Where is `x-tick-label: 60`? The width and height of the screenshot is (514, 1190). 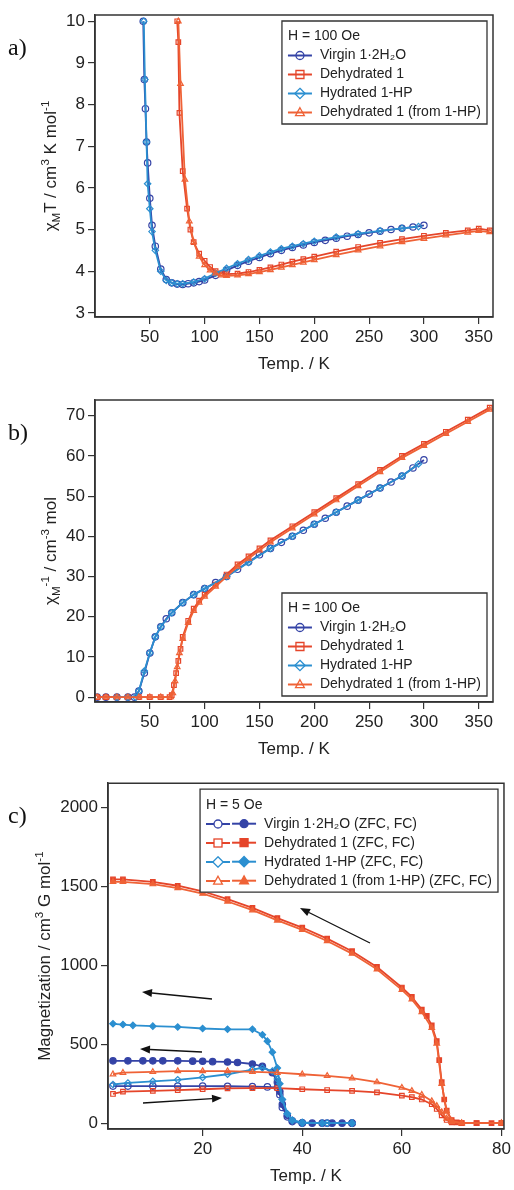 x-tick-label: 60 is located at coordinates (402, 1148).